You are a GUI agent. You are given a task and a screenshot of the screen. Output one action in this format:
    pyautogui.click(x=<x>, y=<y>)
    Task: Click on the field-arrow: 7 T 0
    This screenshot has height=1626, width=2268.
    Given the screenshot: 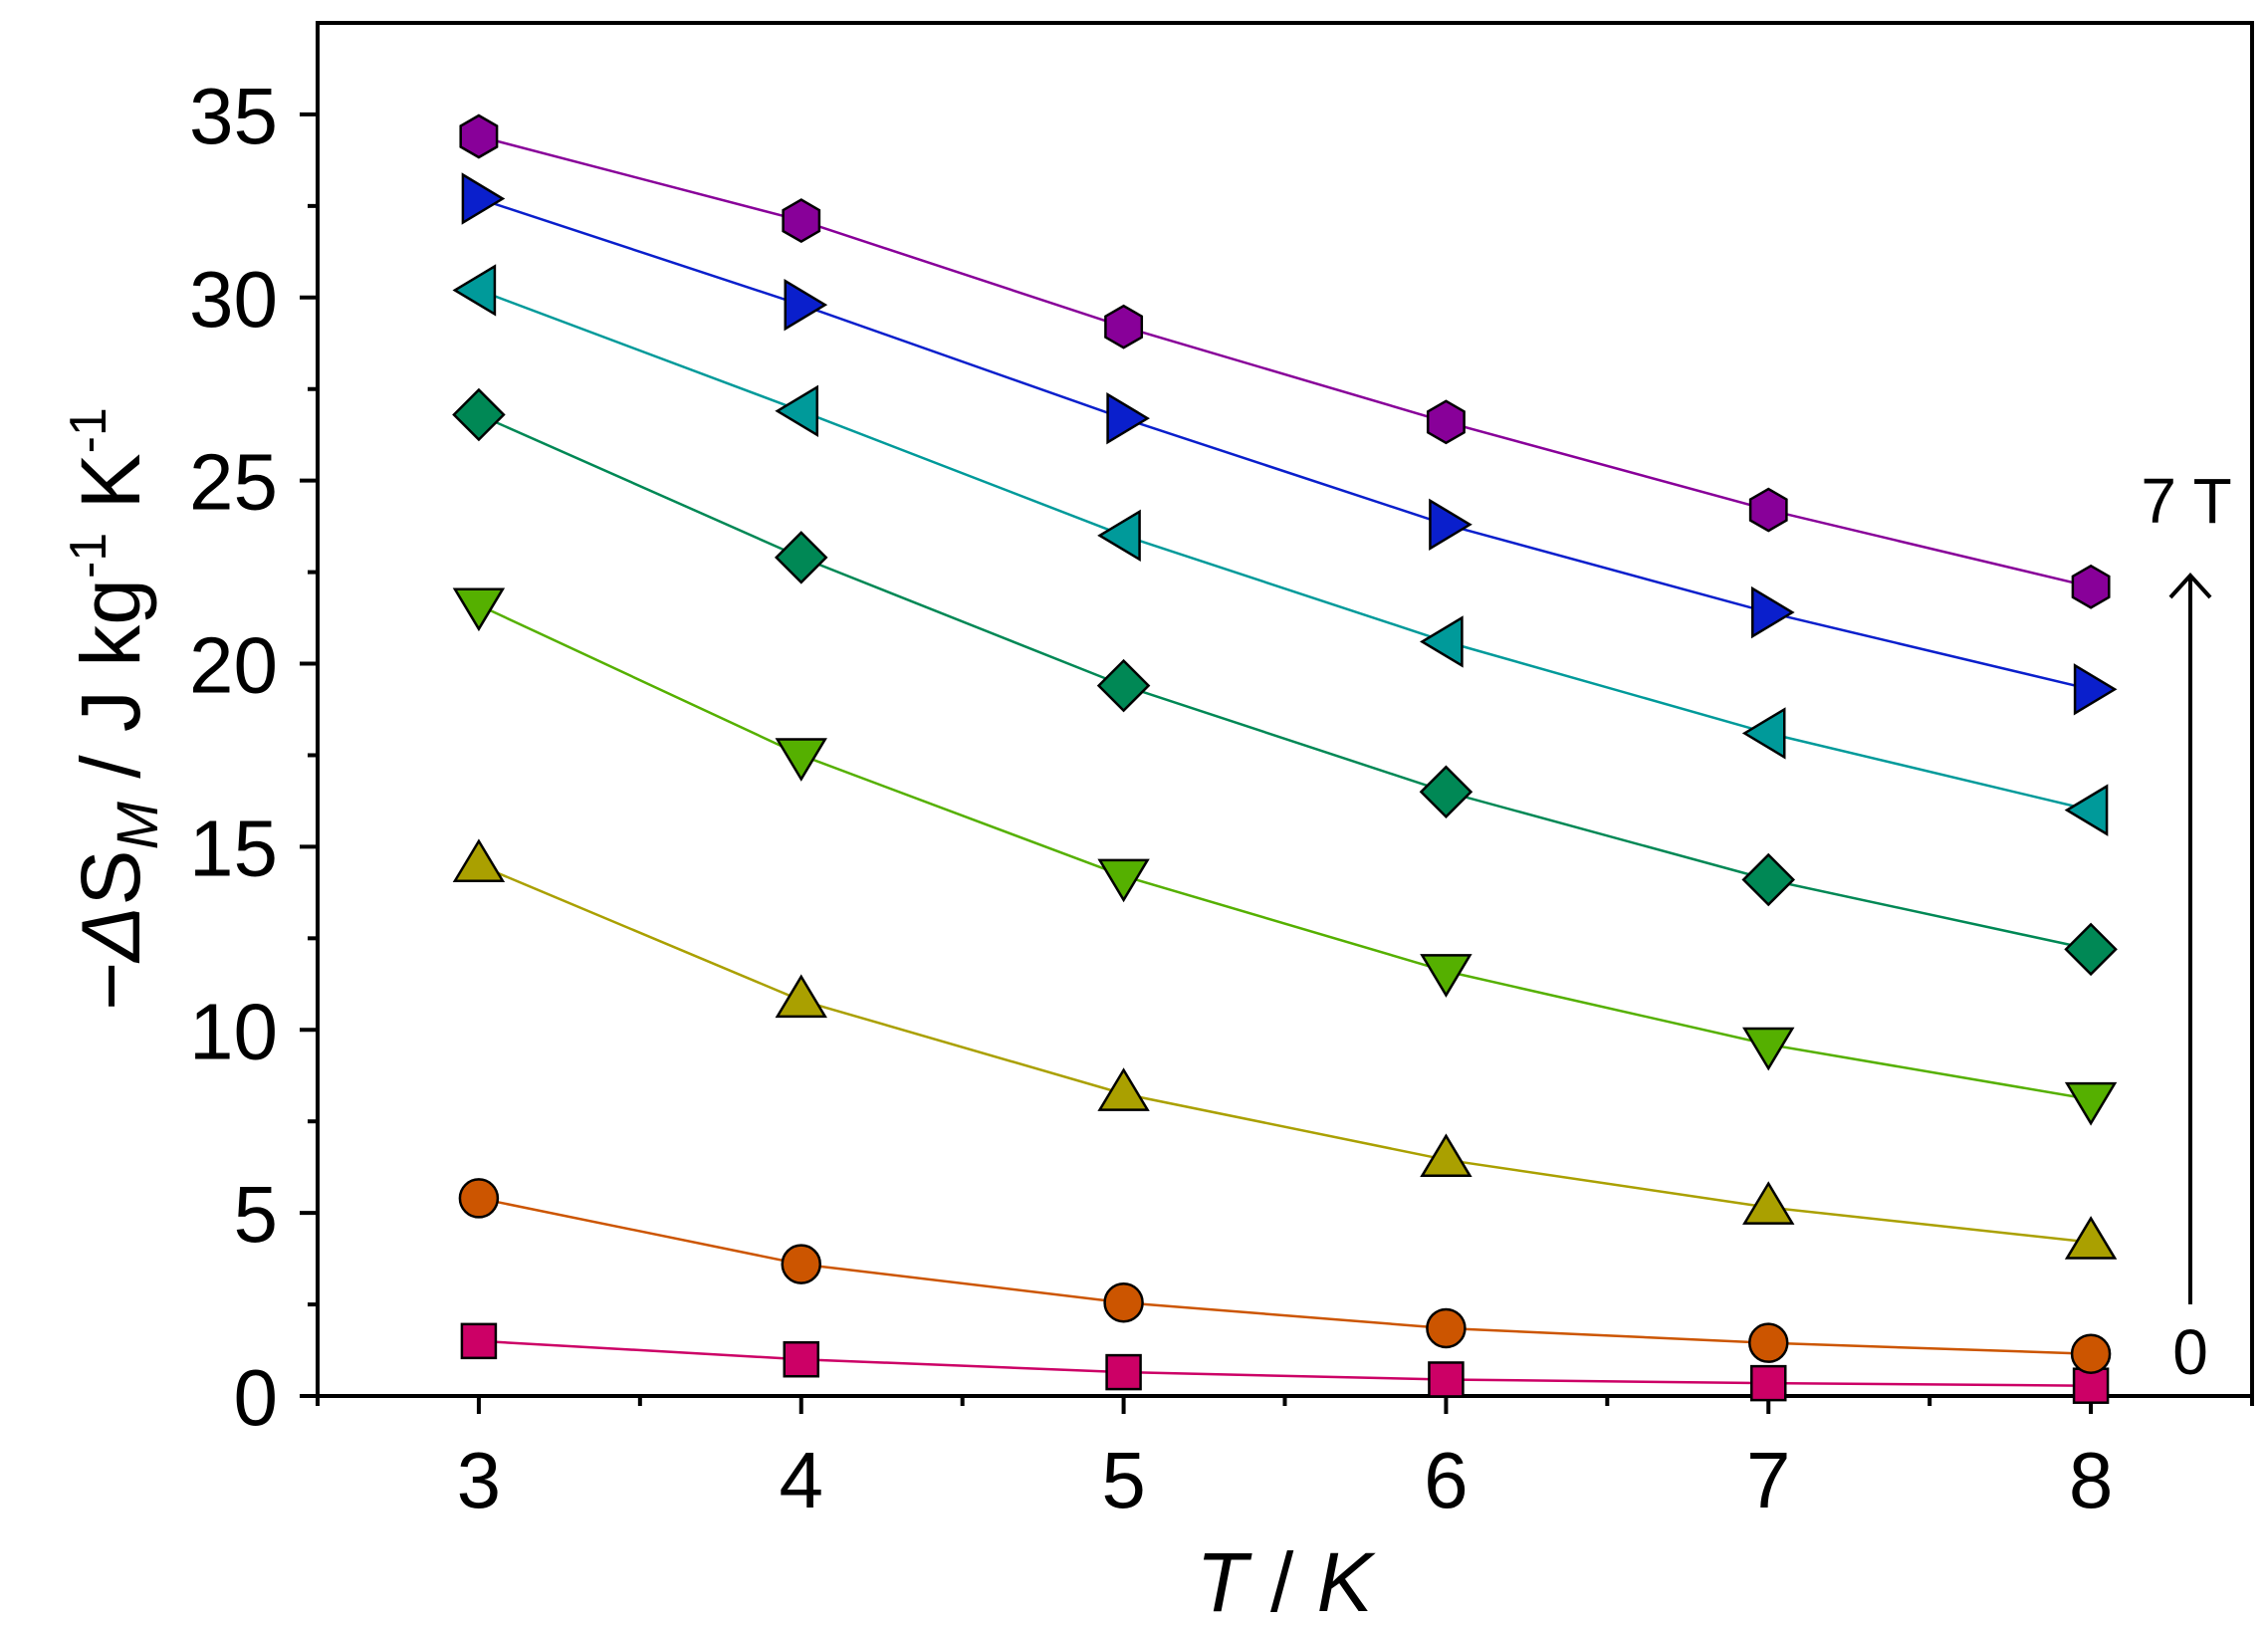 What is the action you would take?
    pyautogui.click(x=2186, y=927)
    